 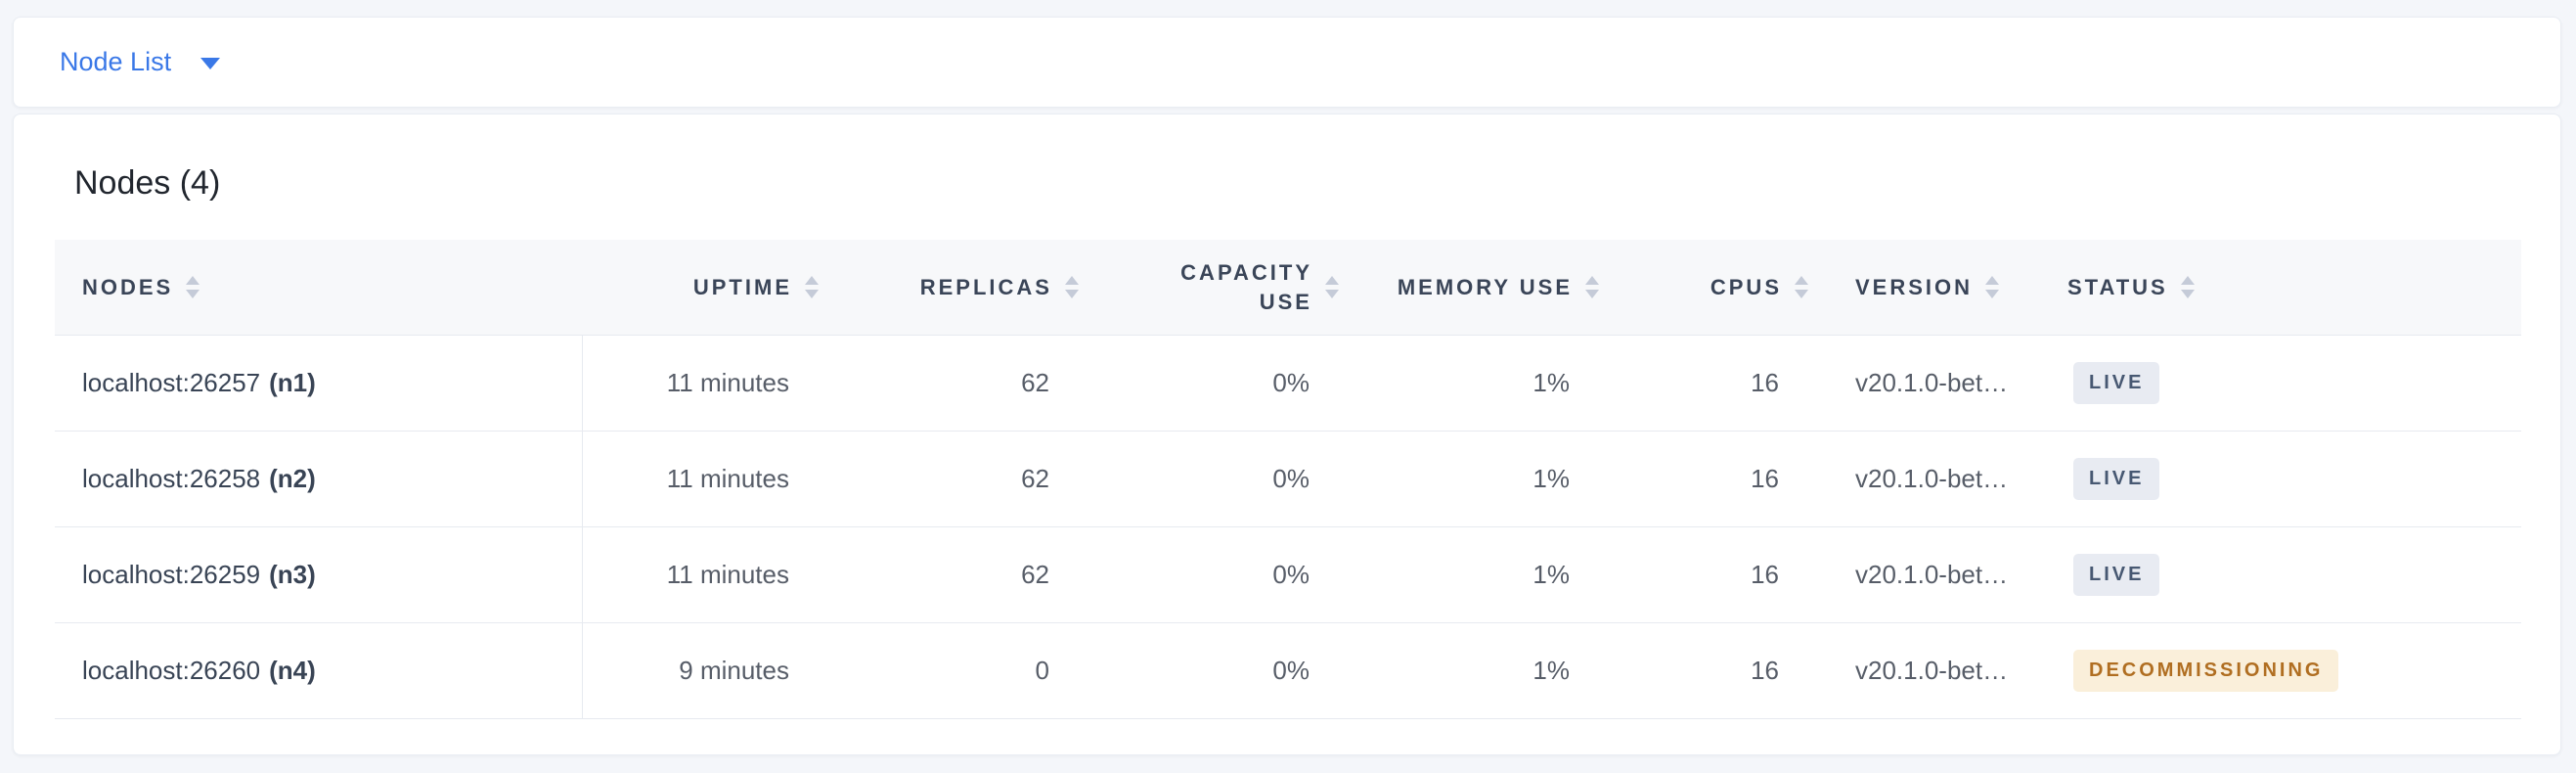 I want to click on column-header-label: VERSION, so click(x=1914, y=286).